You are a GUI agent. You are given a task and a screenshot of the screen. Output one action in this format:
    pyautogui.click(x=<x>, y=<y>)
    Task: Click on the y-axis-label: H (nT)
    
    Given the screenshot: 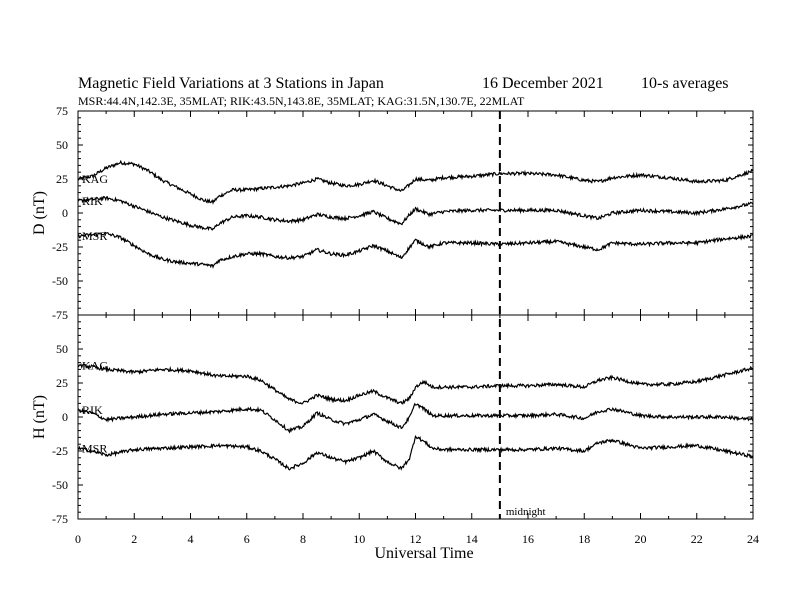 What is the action you would take?
    pyautogui.click(x=39, y=417)
    